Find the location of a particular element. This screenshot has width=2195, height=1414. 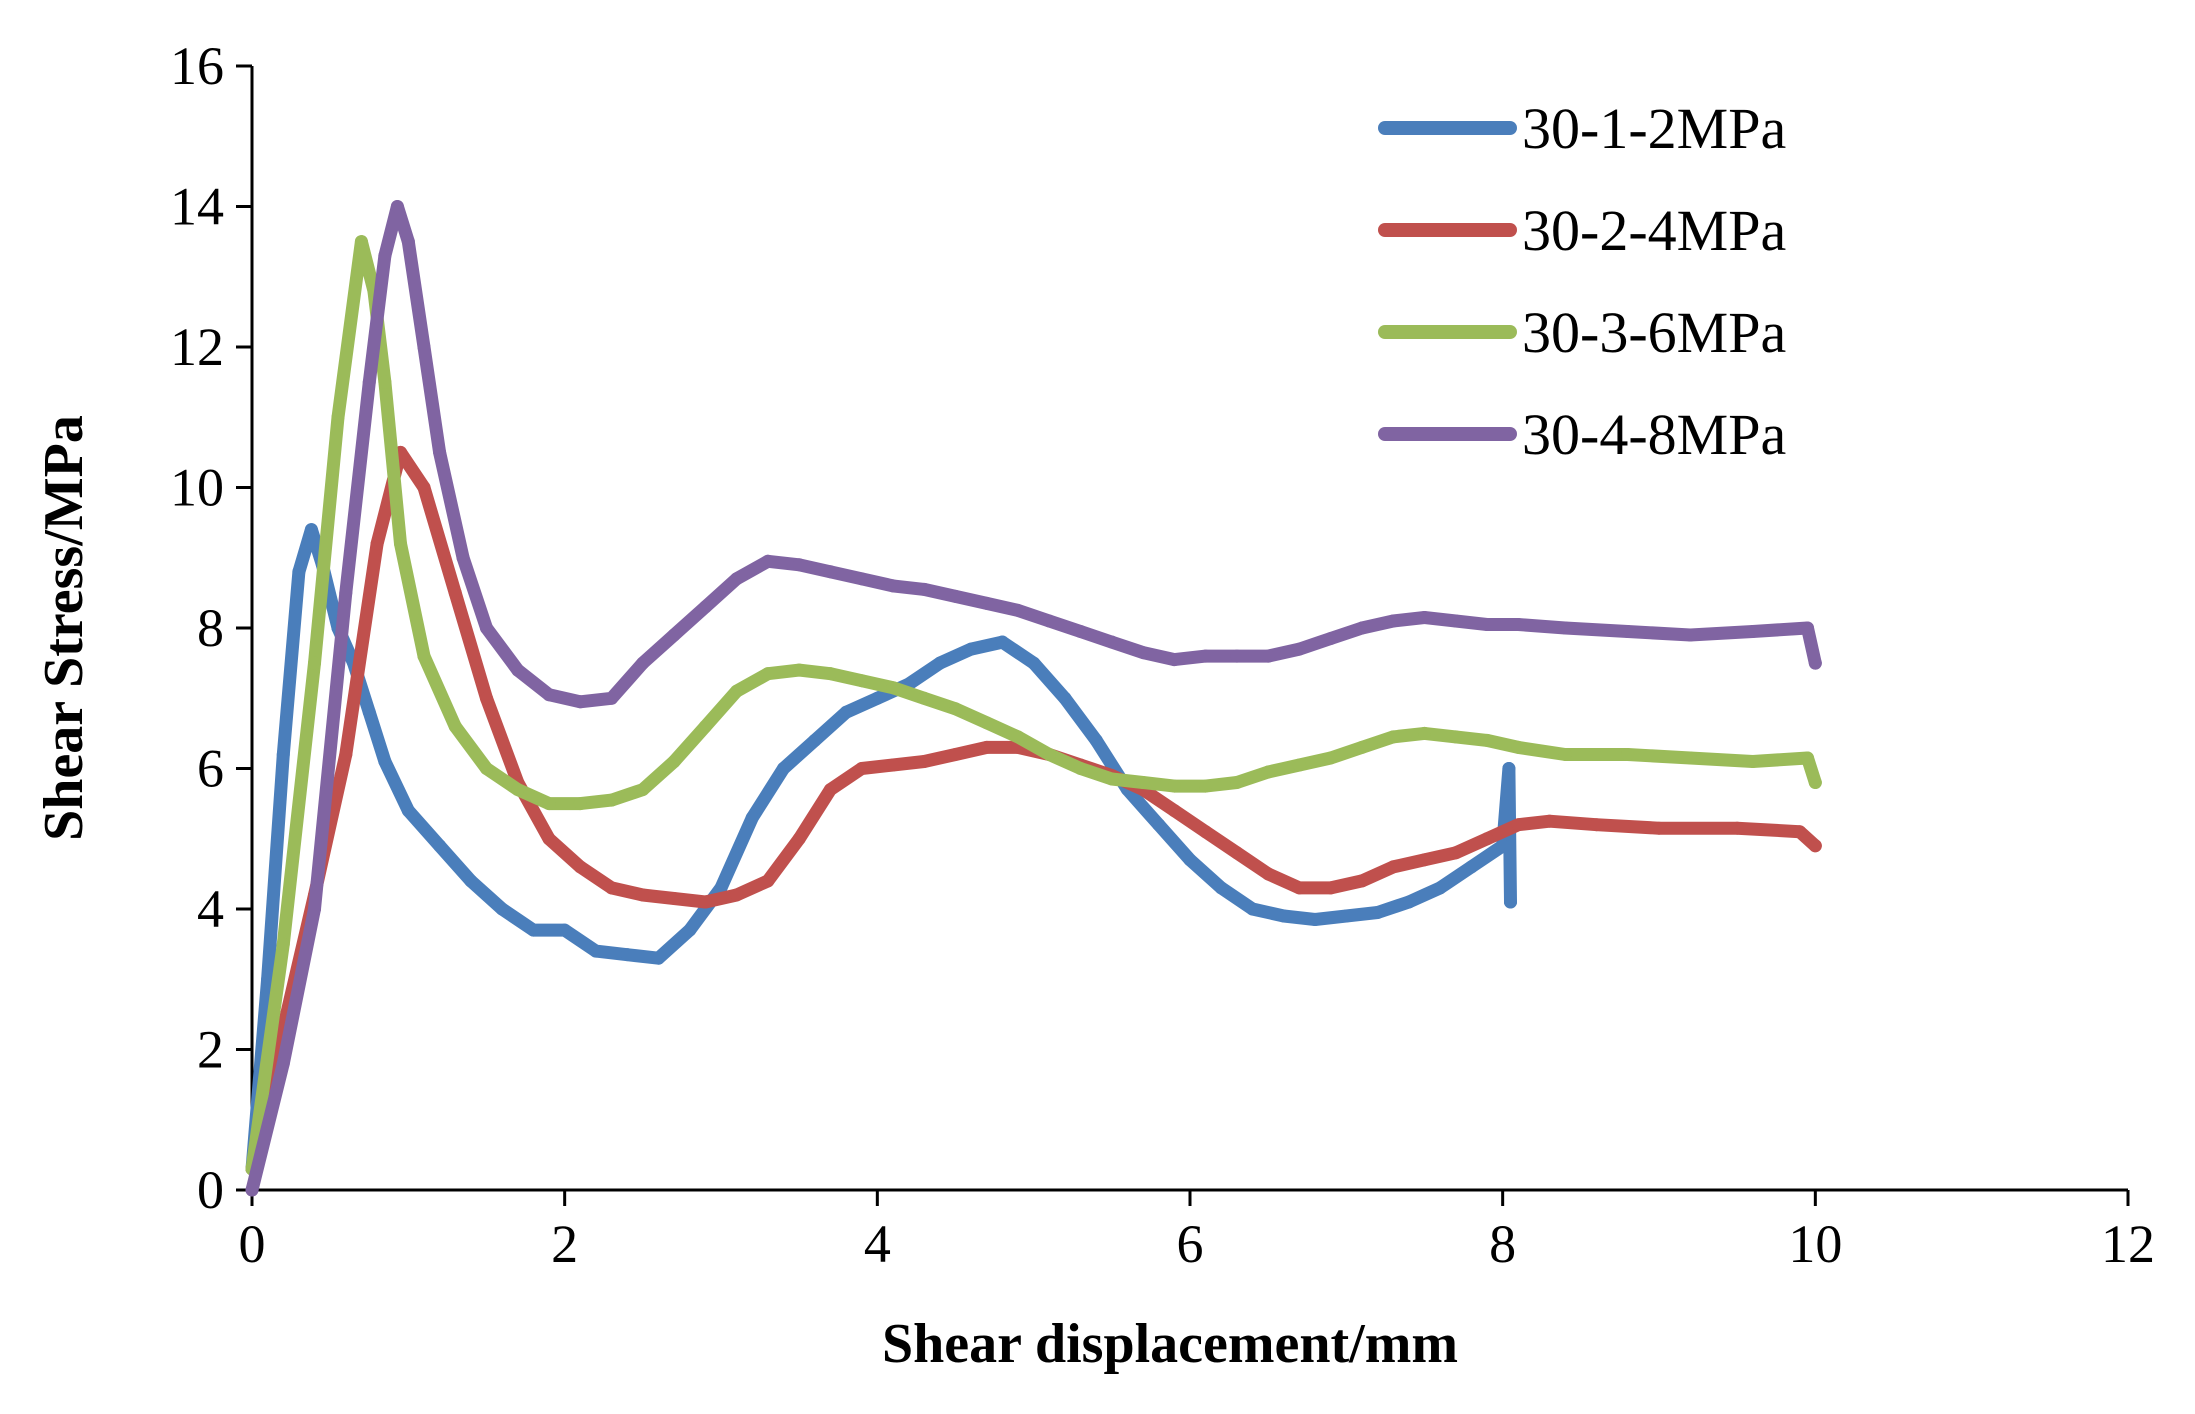

legend-label: 30-3-6MPa is located at coordinates (1654, 332).